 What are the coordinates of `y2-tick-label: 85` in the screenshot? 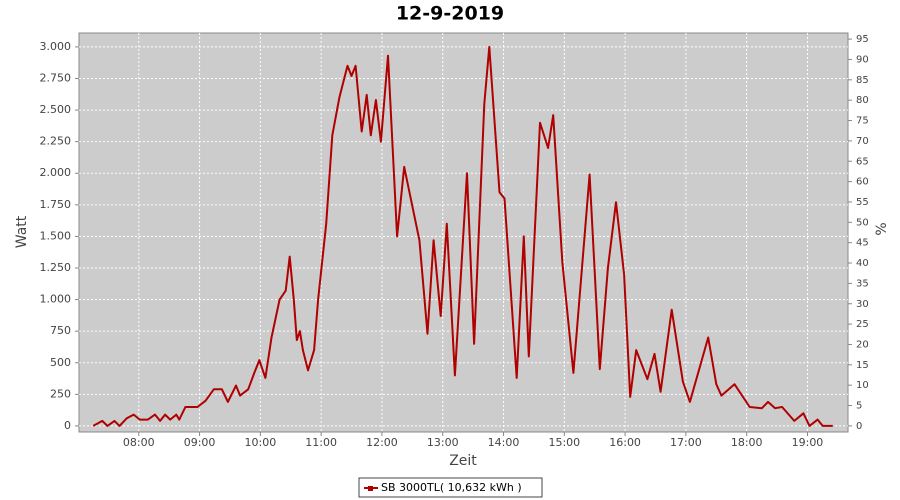 It's located at (862, 80).